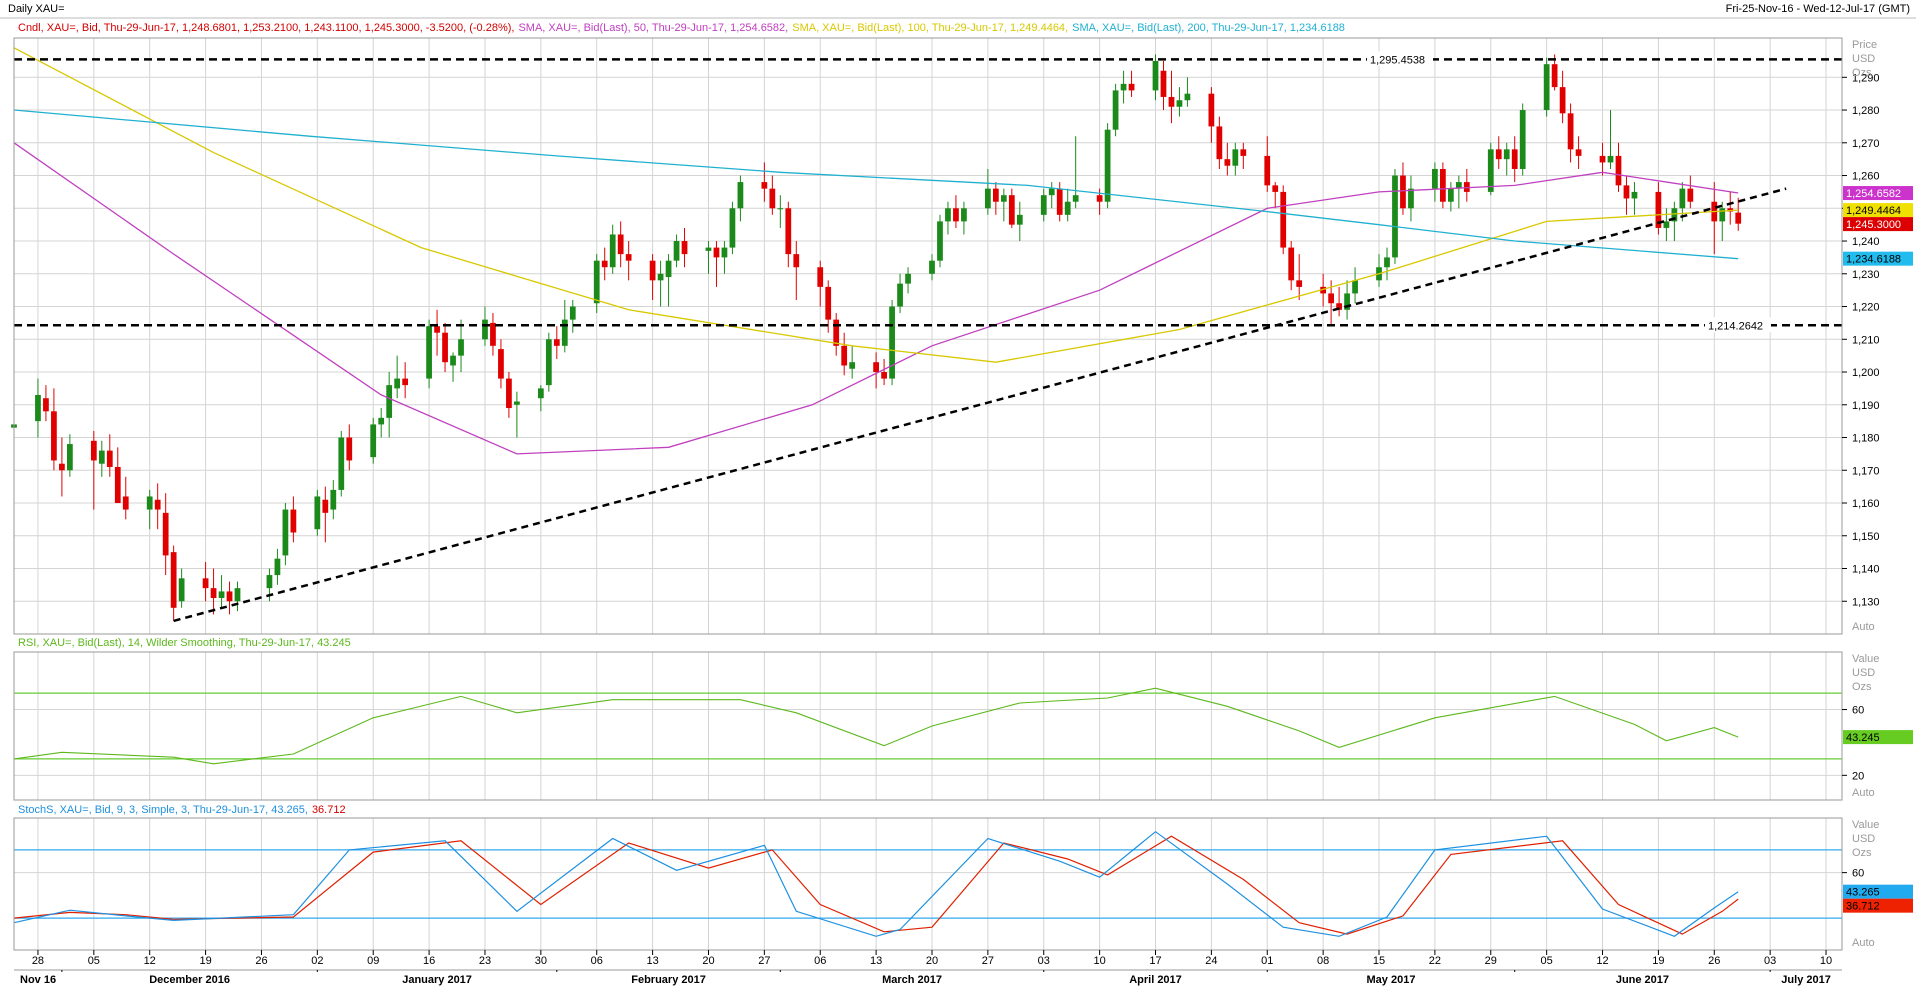 The width and height of the screenshot is (1916, 991). I want to click on price-y-tick-label: 1,160, so click(1866, 504).